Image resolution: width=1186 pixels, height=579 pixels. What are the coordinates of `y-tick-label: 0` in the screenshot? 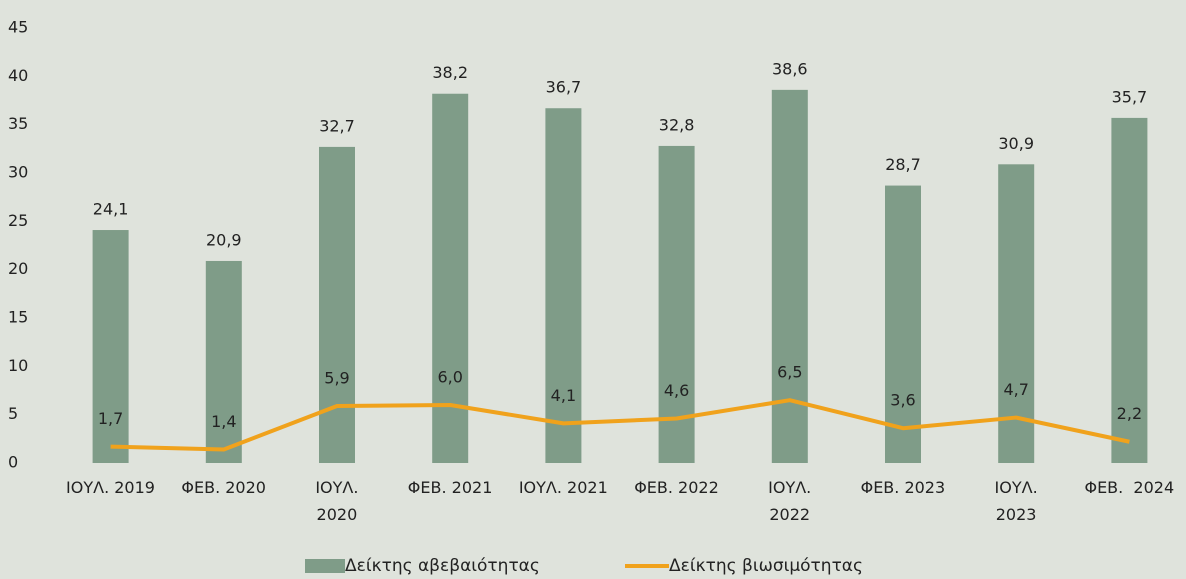 It's located at (13, 462).